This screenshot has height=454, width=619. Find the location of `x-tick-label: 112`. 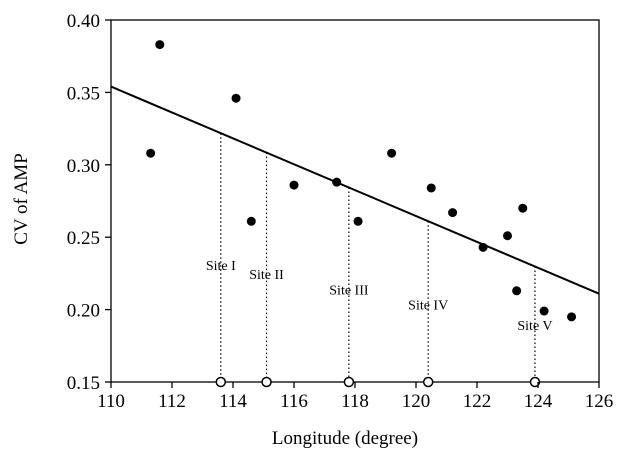

x-tick-label: 112 is located at coordinates (172, 401).